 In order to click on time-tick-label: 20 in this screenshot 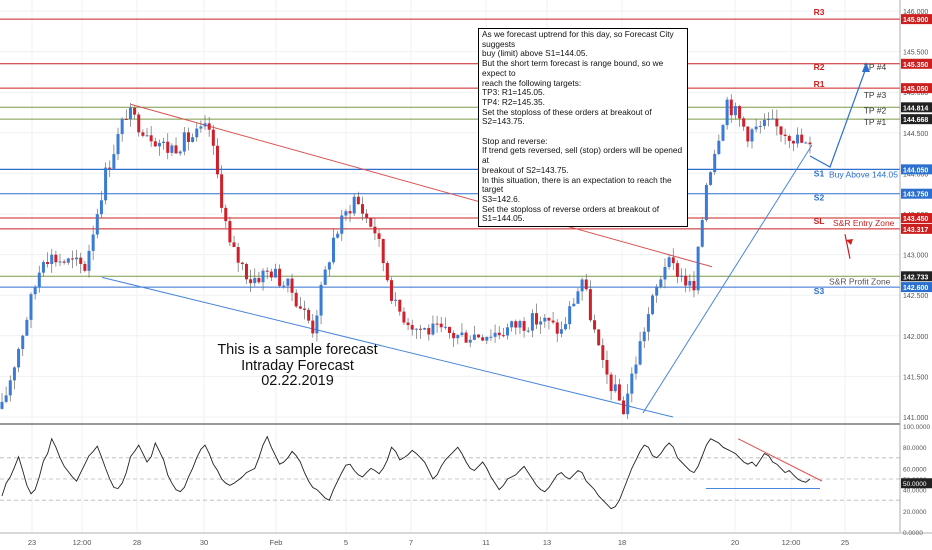, I will do `click(735, 542)`.